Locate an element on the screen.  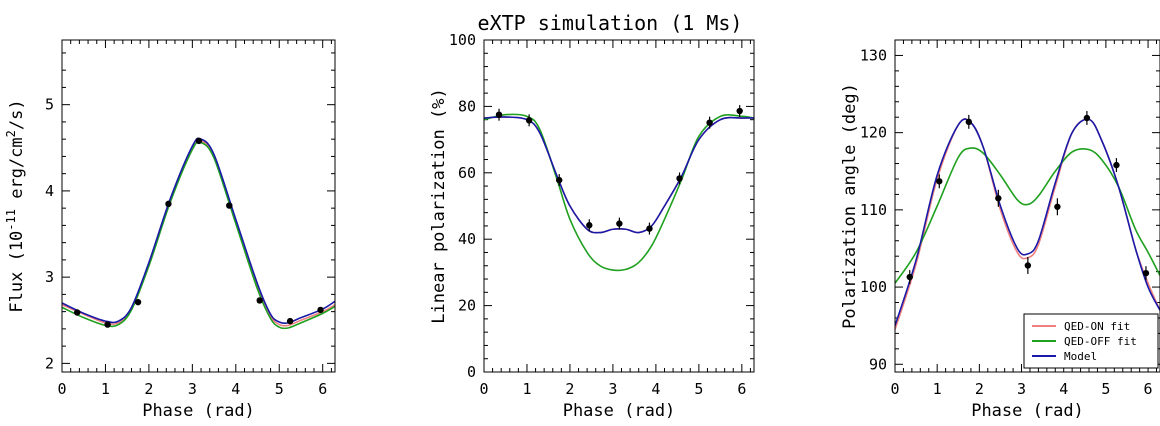
y-tick-label: 2 is located at coordinates (49, 363).